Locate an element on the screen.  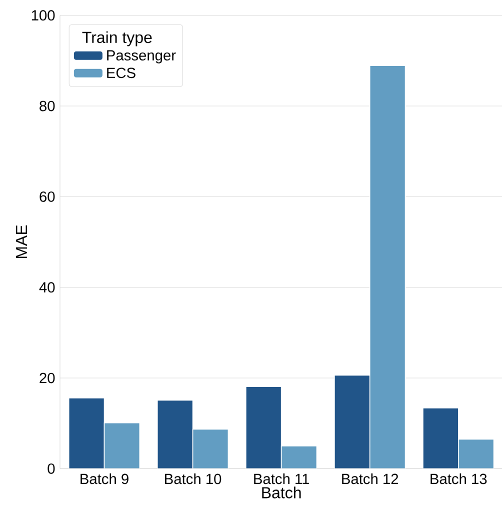
x-tick-label: Batch 12 is located at coordinates (370, 478).